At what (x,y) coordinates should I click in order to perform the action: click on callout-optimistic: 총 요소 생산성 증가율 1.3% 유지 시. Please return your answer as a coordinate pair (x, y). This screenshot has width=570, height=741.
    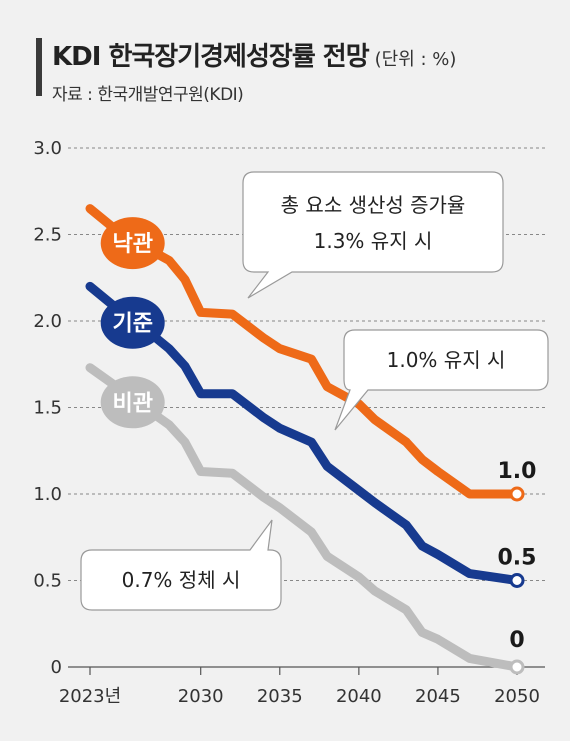
    Looking at the image, I should click on (373, 235).